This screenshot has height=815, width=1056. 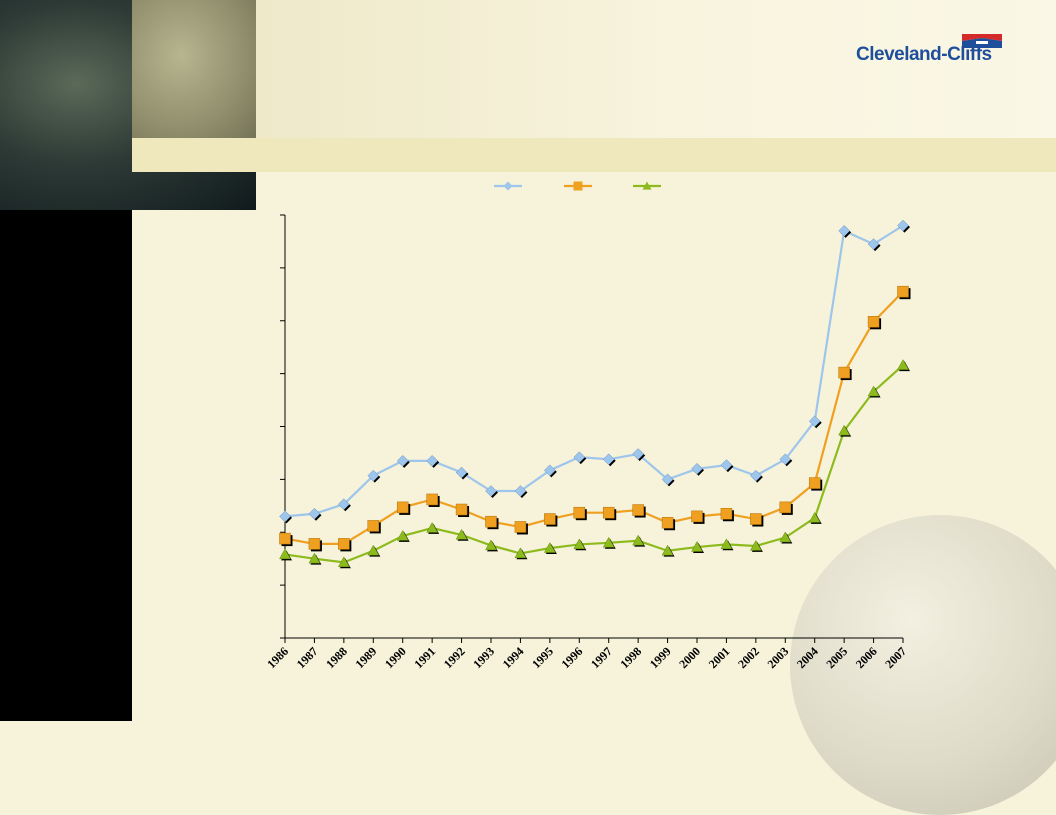 What do you see at coordinates (395, 657) in the screenshot?
I see `x-tick-label: 1990` at bounding box center [395, 657].